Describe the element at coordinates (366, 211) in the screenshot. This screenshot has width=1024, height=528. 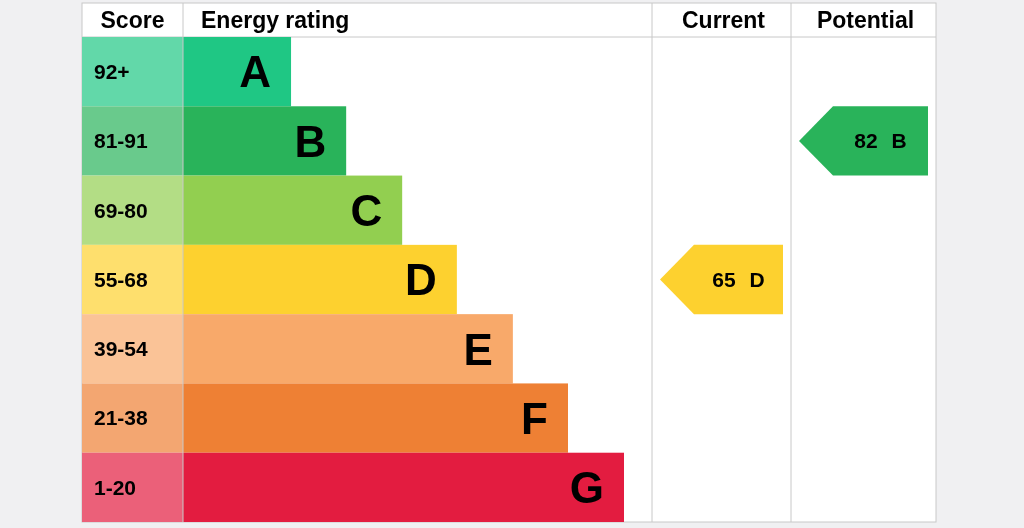
I see `annotation: C` at that location.